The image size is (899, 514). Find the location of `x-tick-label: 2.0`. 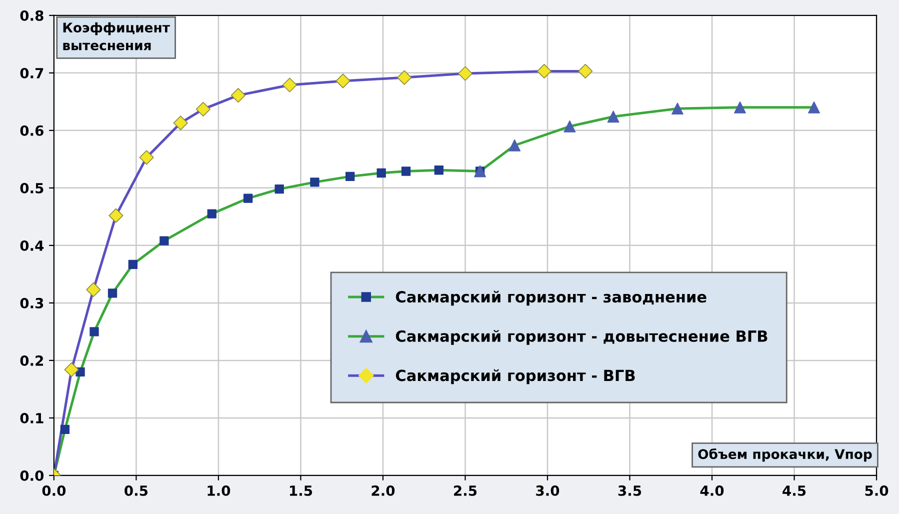

x-tick-label: 2.0 is located at coordinates (383, 490).